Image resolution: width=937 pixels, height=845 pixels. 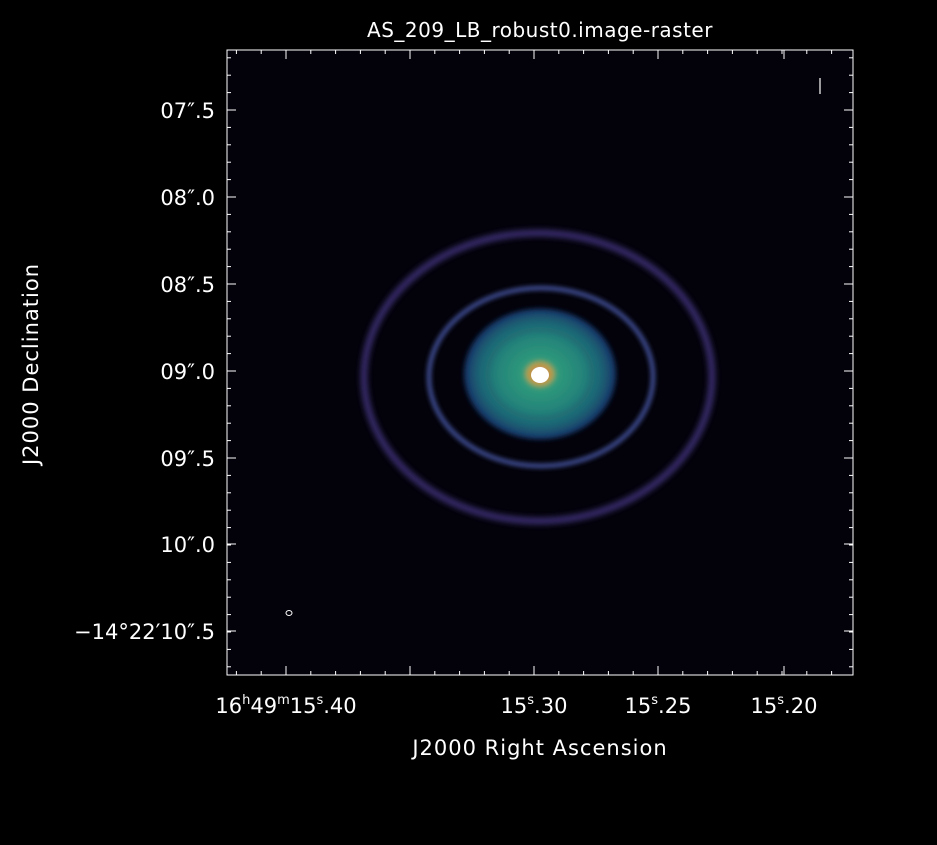 I want to click on bright-core, so click(x=540, y=375).